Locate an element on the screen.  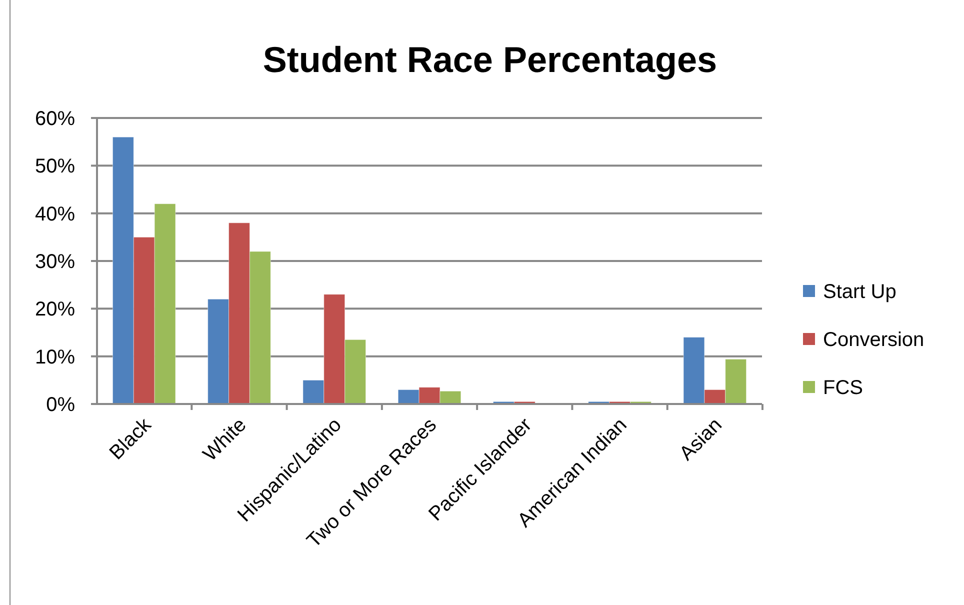
y-tick-label: 30% is located at coordinates (55, 262).